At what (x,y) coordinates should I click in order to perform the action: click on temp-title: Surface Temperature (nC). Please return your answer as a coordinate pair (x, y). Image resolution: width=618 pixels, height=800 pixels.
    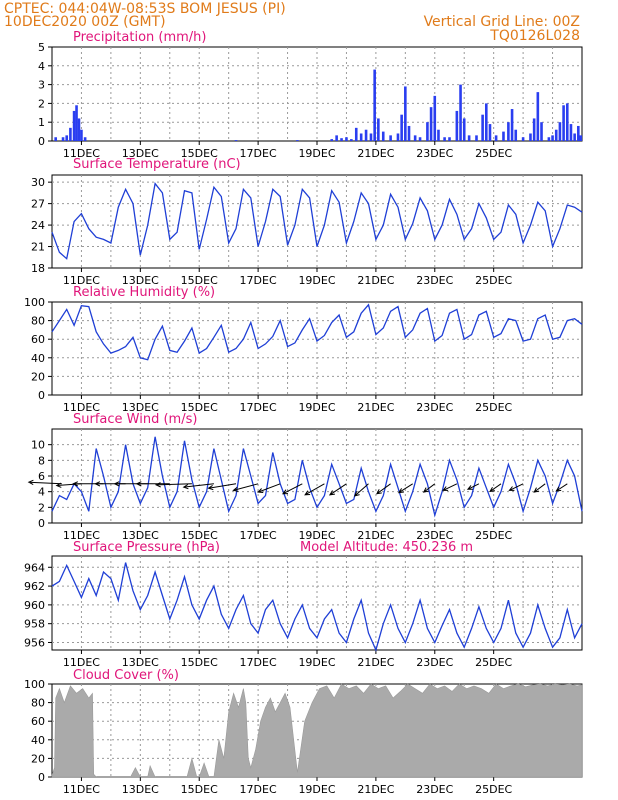
    Looking at the image, I should click on (157, 164).